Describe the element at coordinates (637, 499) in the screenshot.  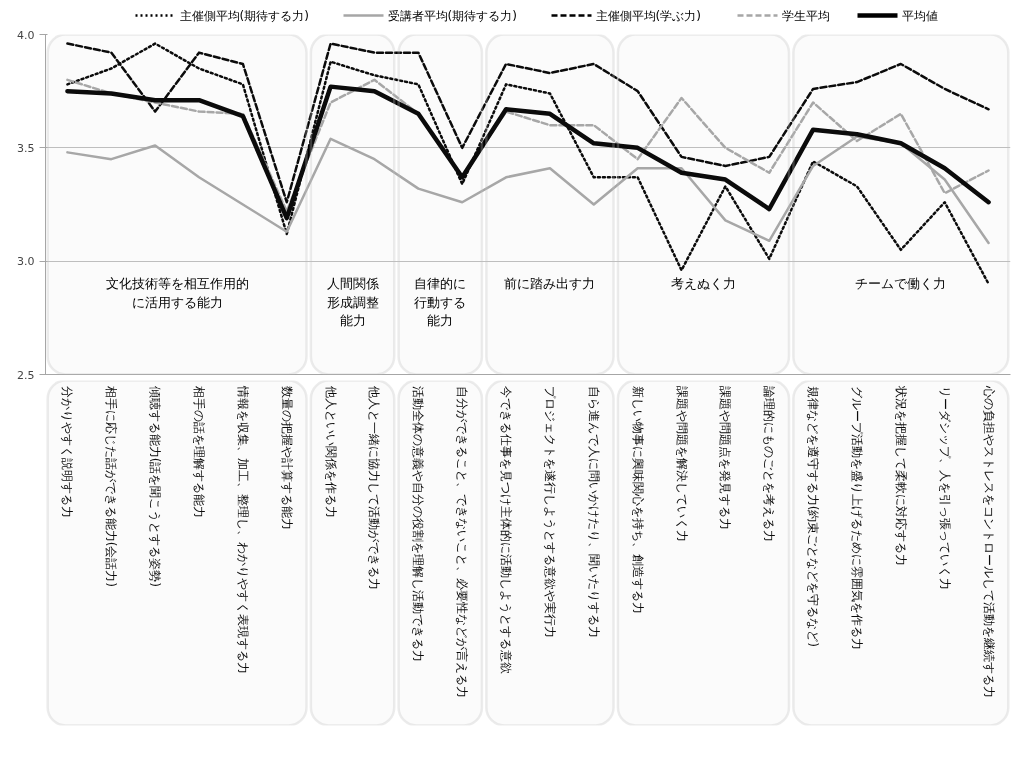
I see `x-tick-label: 新しい物事に興味関心を持ち、創造する力` at that location.